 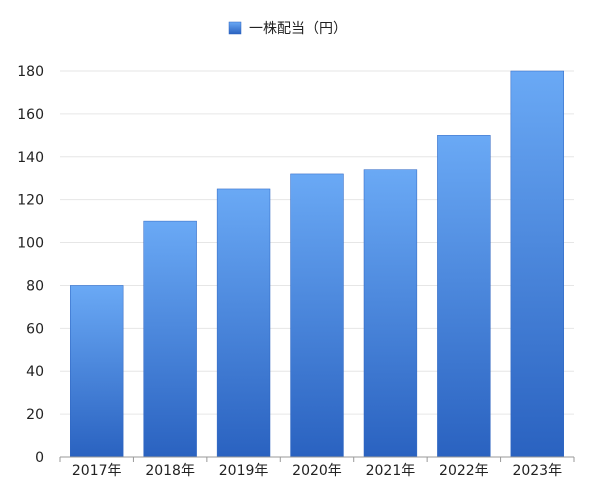 I want to click on legend-label: 一株配当（円）, so click(x=298, y=29).